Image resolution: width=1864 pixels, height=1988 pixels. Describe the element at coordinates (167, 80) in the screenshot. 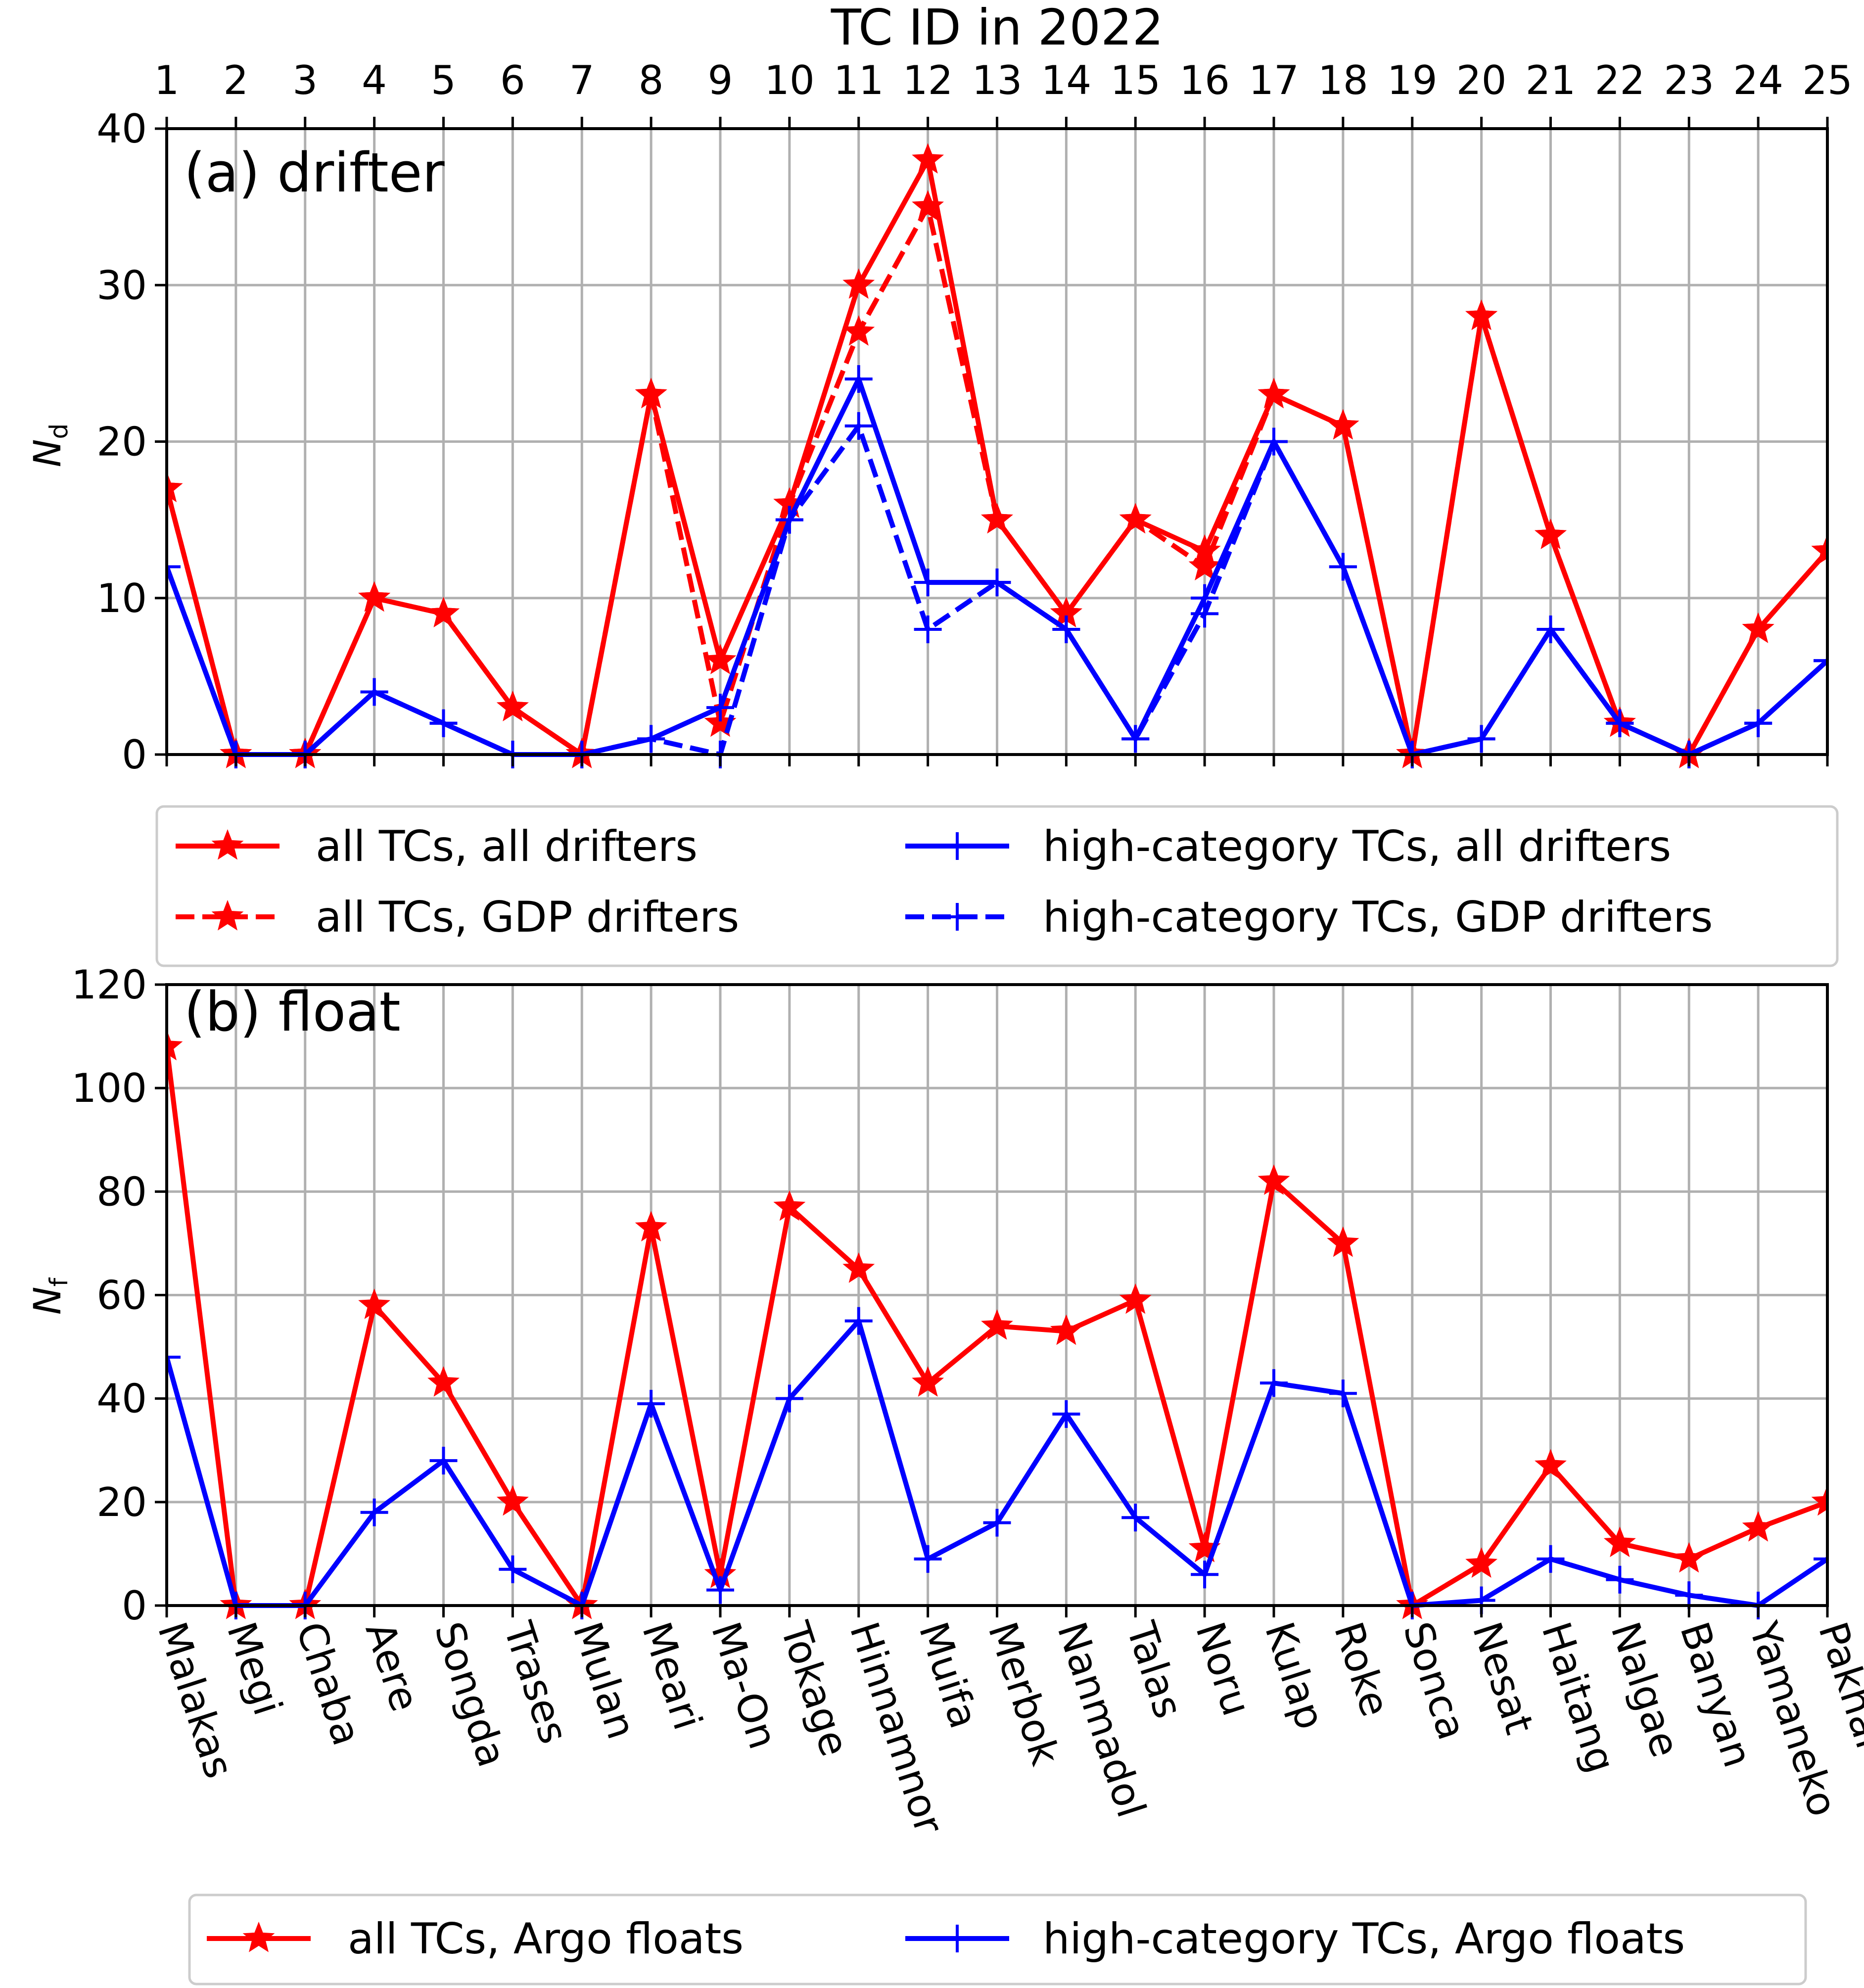

I see `top-tick-label-1: 1` at that location.